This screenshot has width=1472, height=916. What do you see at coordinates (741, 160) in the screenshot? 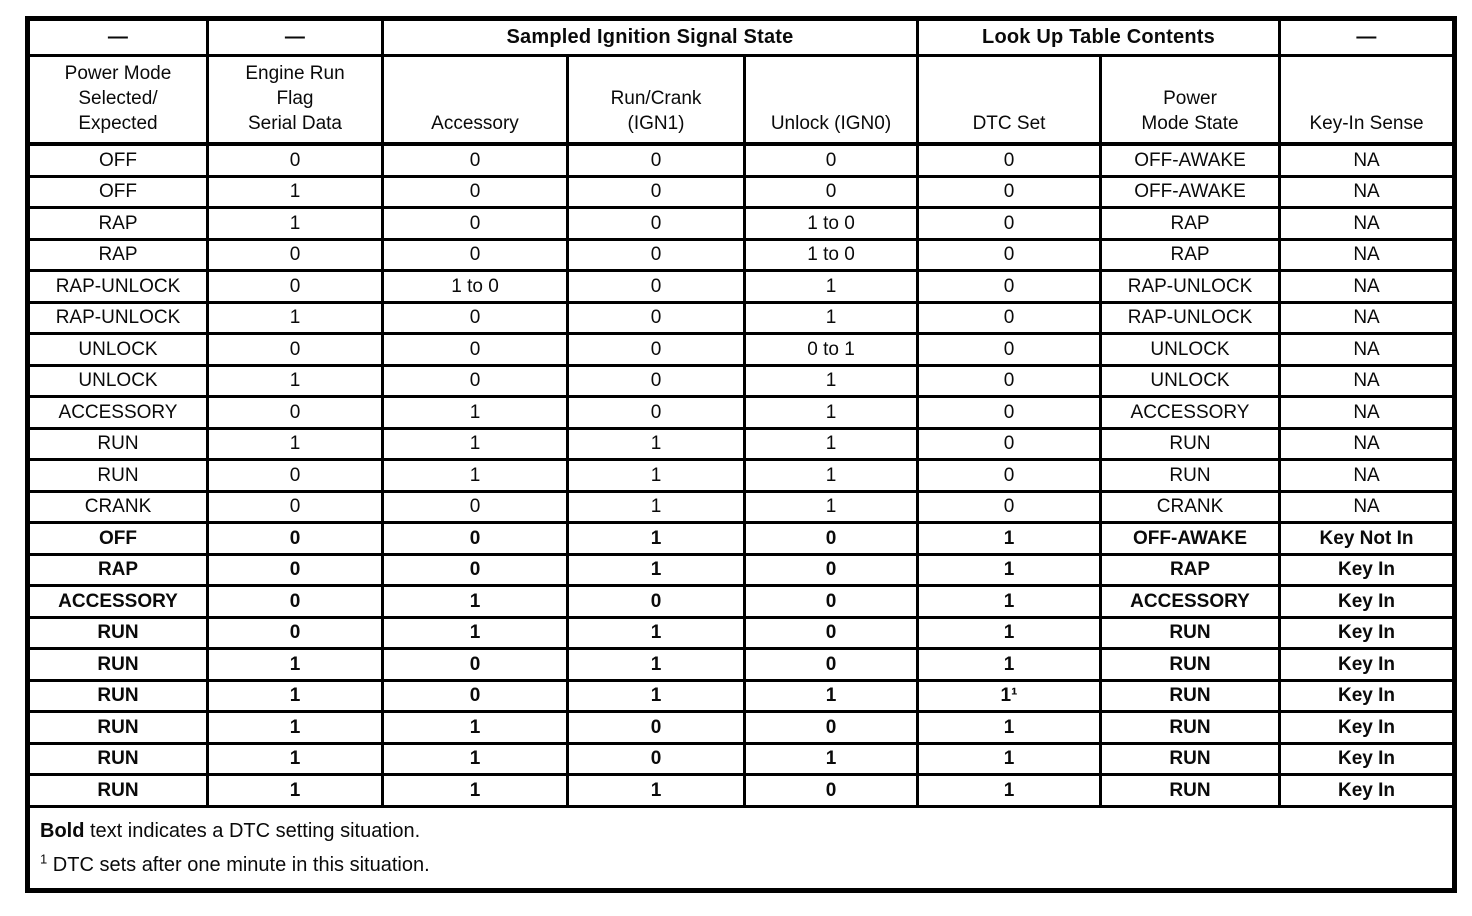
I see `table-row: OFF 0 0 0 0 0 OFF-AWAKE NA` at bounding box center [741, 160].